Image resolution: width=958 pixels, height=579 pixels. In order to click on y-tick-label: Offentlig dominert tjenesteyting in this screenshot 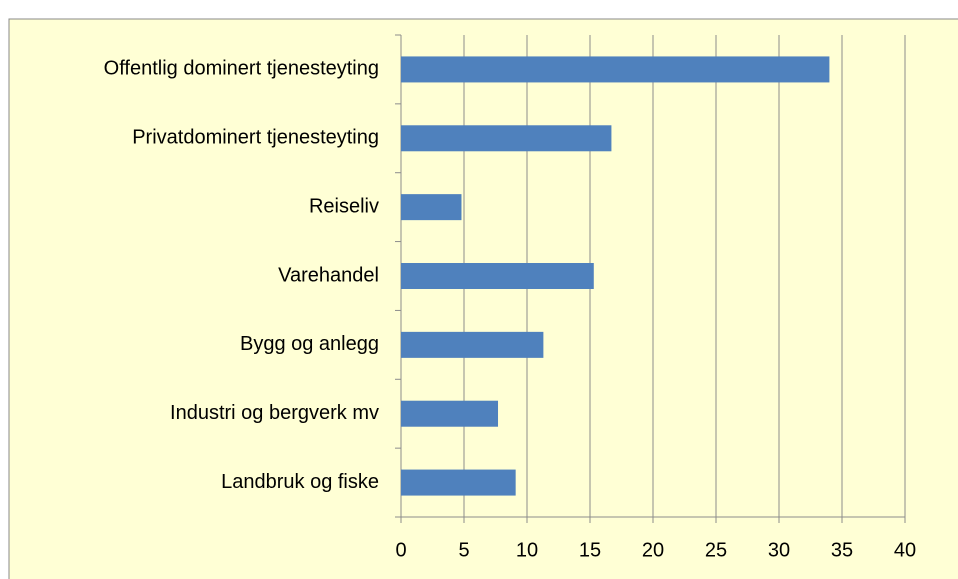, I will do `click(241, 69)`.